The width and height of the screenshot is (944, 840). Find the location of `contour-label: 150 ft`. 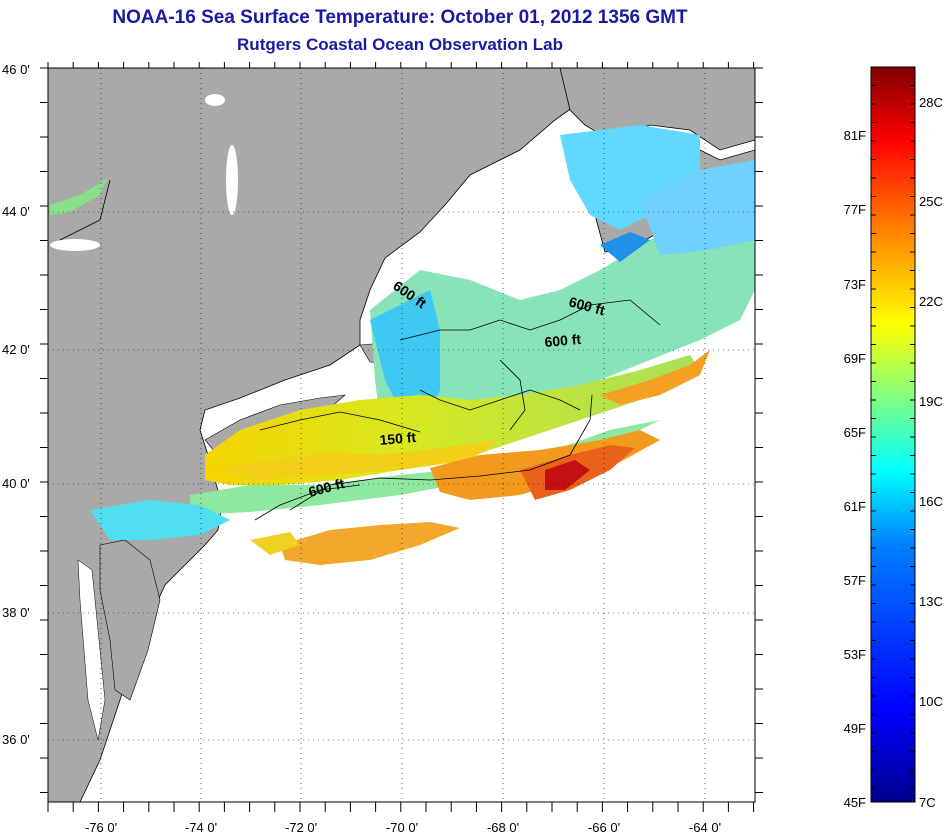

contour-label: 150 ft is located at coordinates (398, 438).